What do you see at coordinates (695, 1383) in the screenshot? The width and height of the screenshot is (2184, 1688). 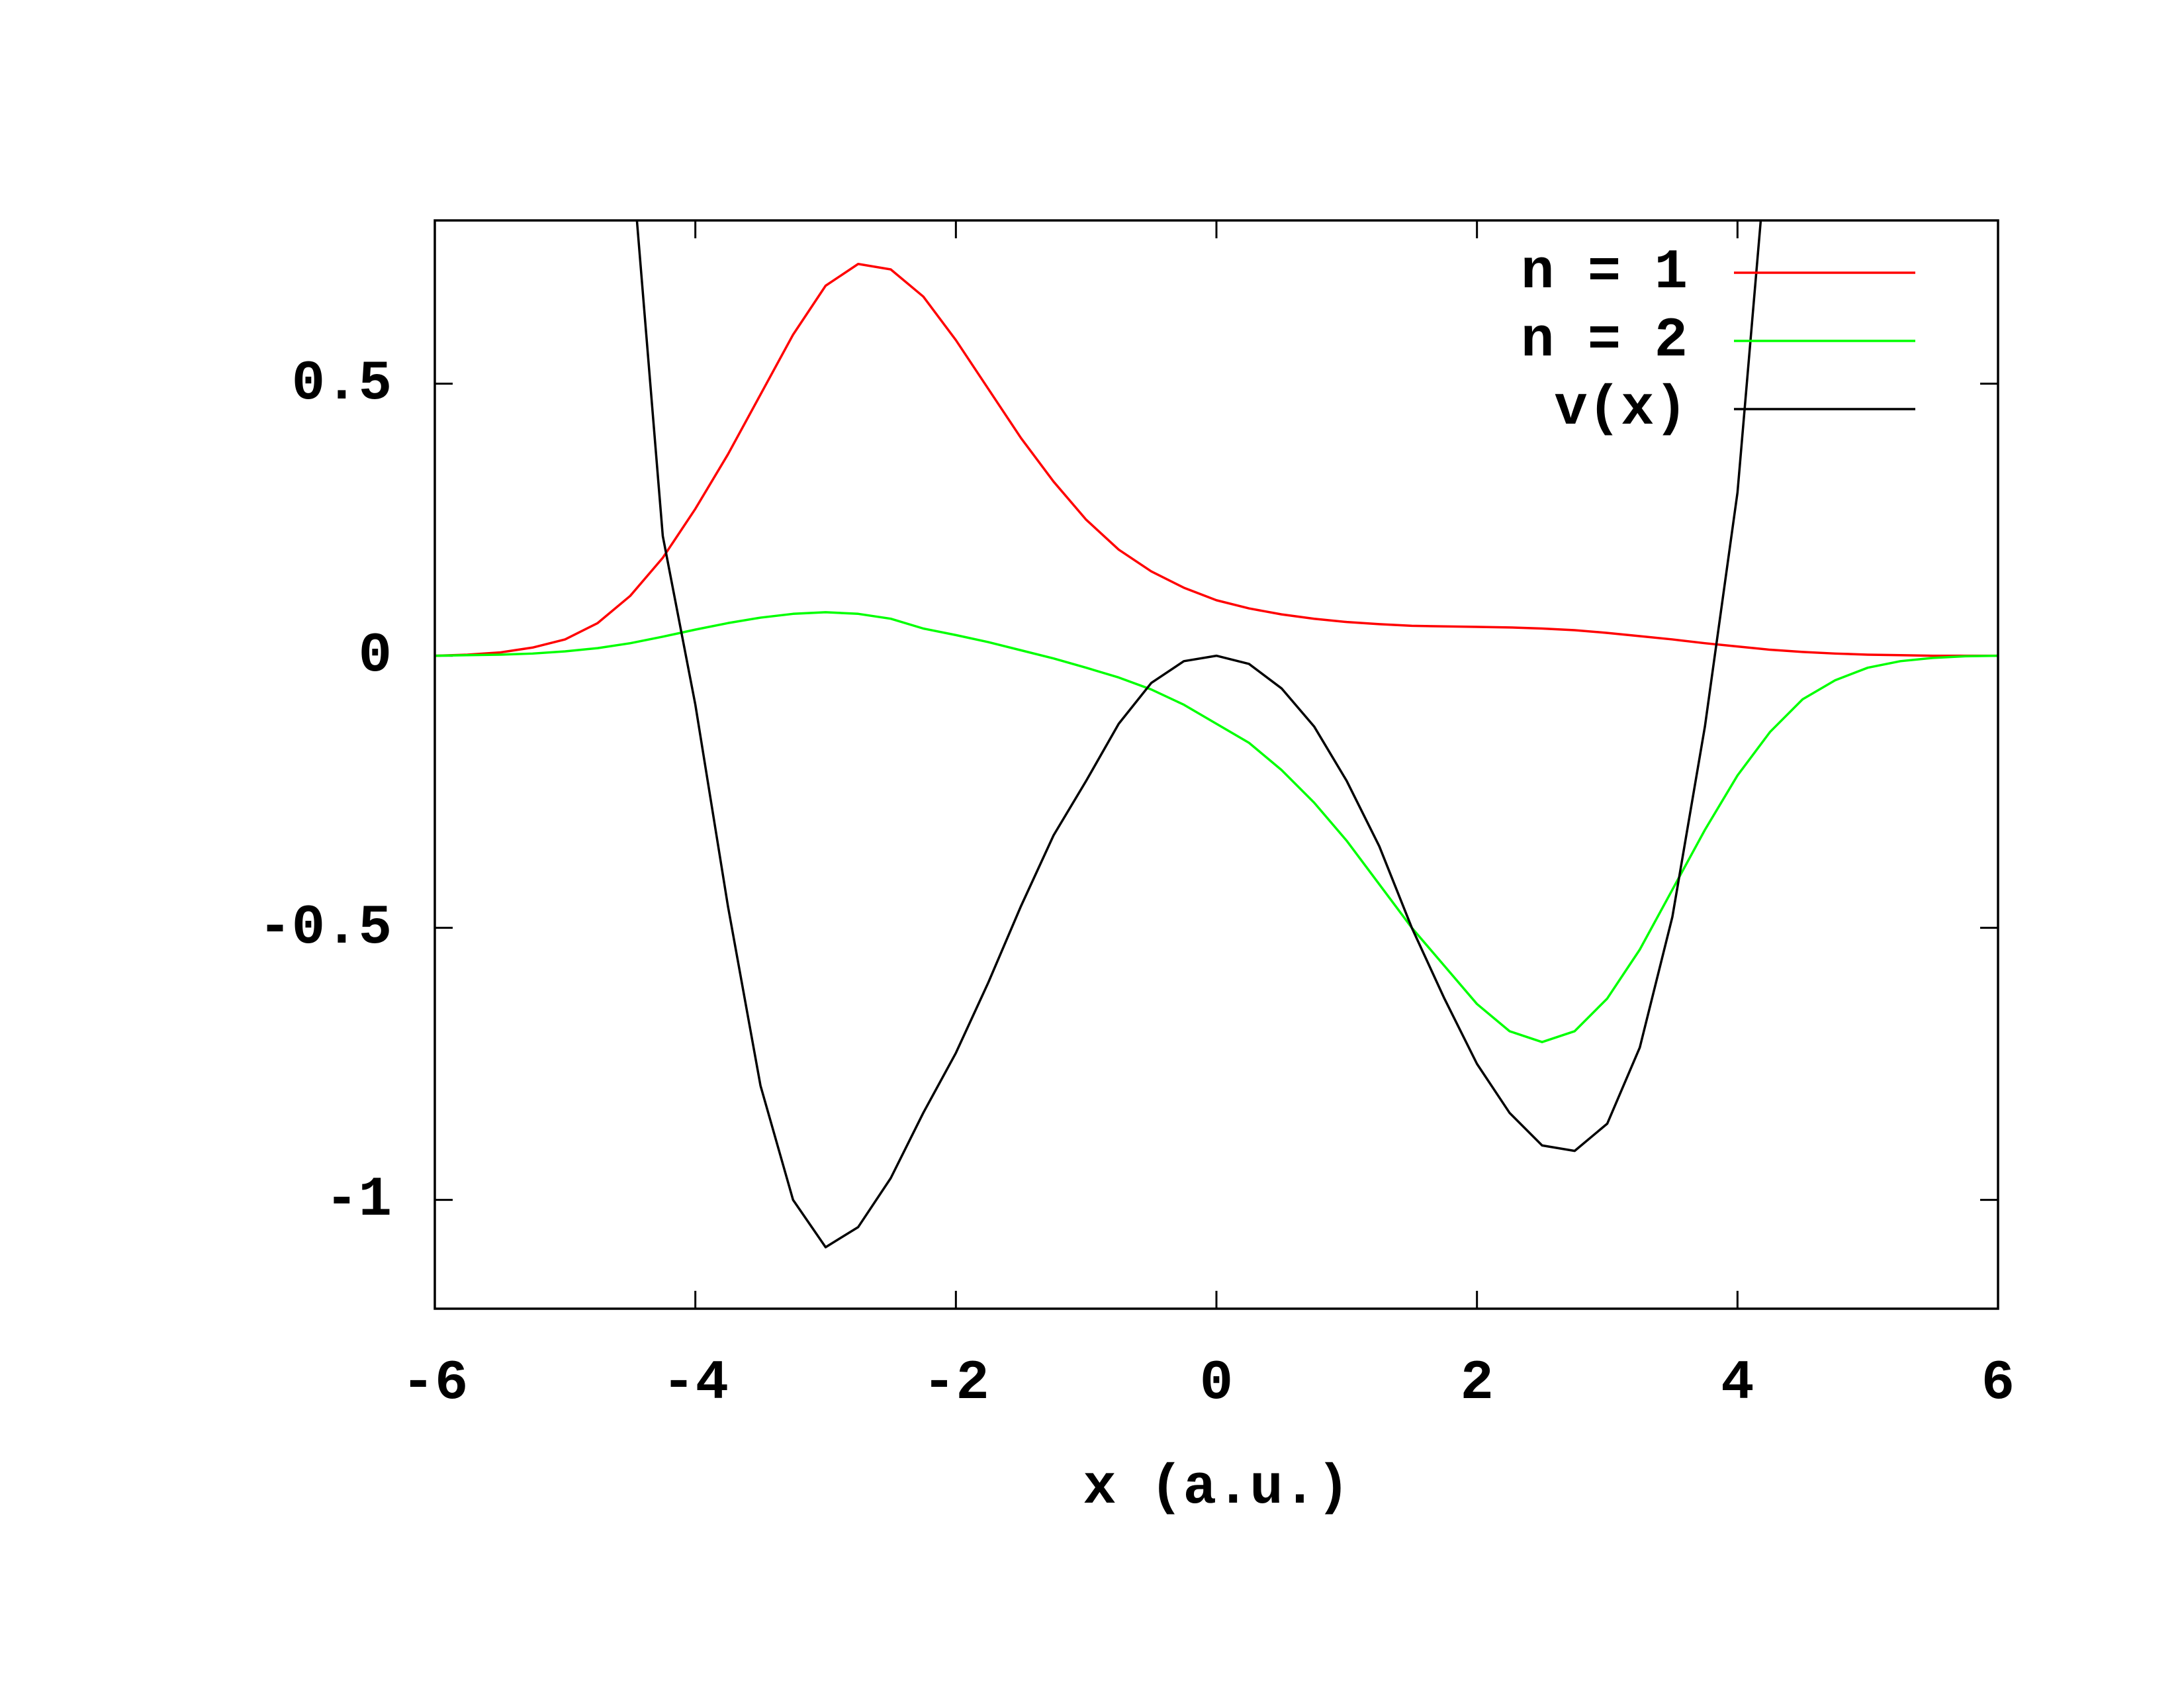 I see `x-tick-label: -4` at bounding box center [695, 1383].